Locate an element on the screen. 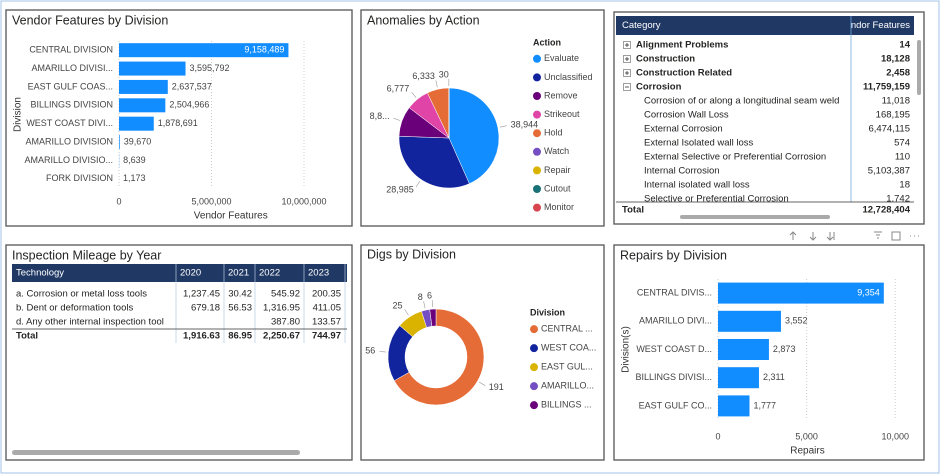 The width and height of the screenshot is (940, 474). data-label: 3,552 is located at coordinates (796, 321).